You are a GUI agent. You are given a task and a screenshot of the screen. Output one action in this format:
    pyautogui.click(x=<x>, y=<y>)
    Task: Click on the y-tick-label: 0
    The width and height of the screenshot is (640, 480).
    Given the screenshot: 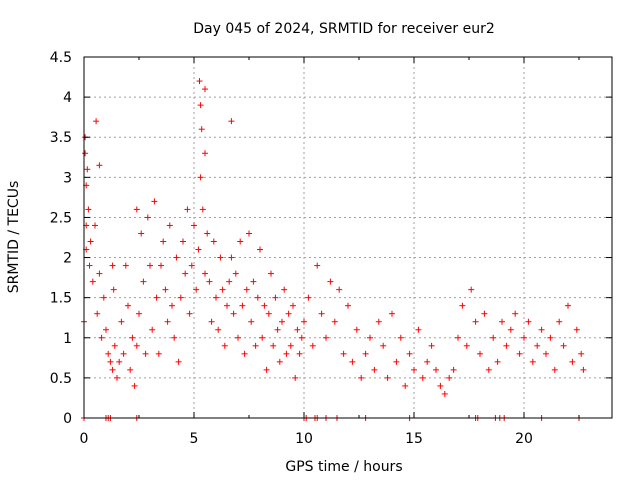 What is the action you would take?
    pyautogui.click(x=67, y=419)
    